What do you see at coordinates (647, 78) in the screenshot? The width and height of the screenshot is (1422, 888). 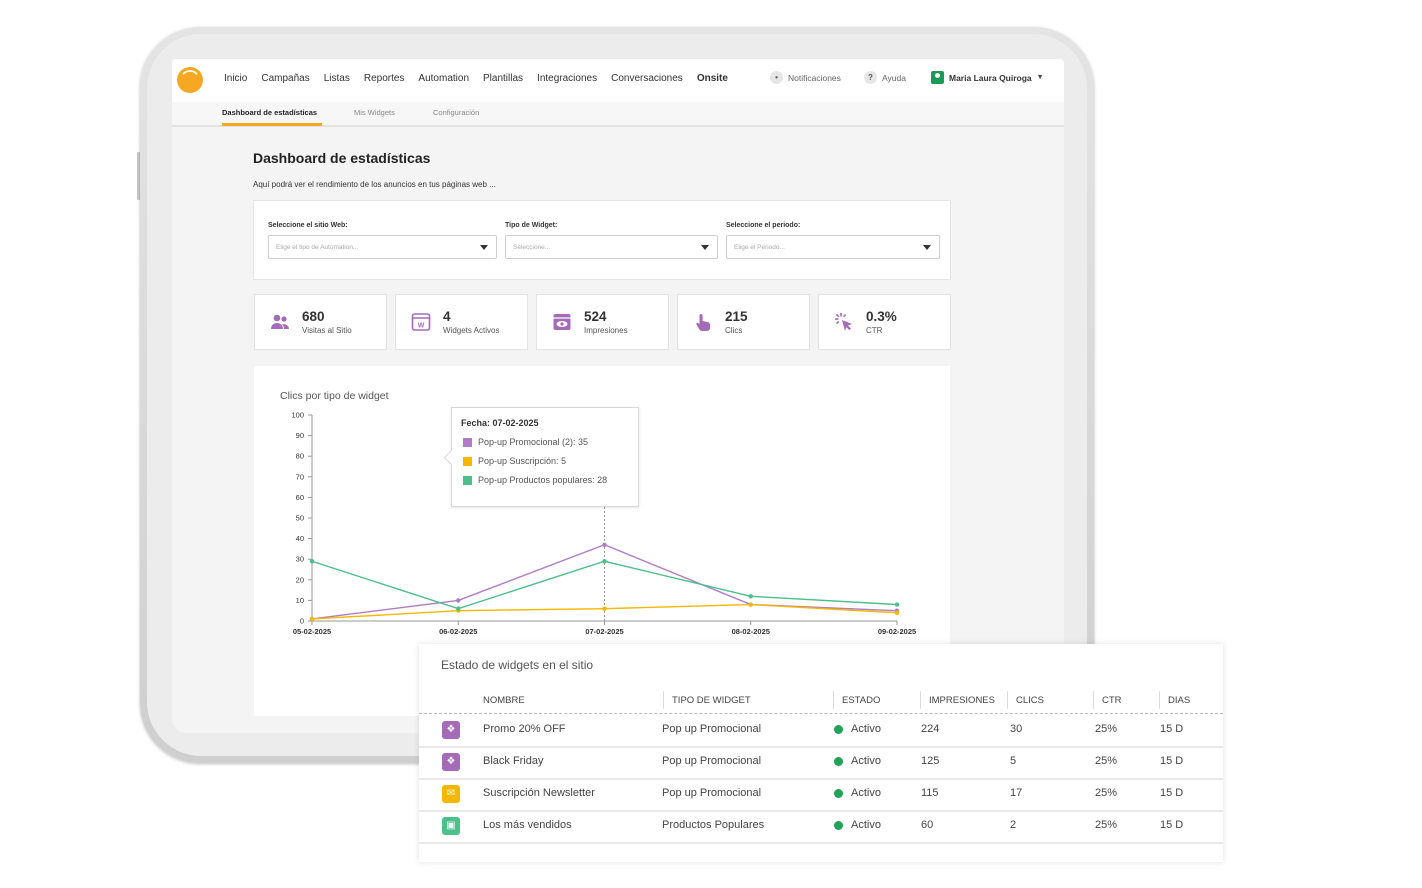 I see `nav-conversaciones: Conversaciones` at bounding box center [647, 78].